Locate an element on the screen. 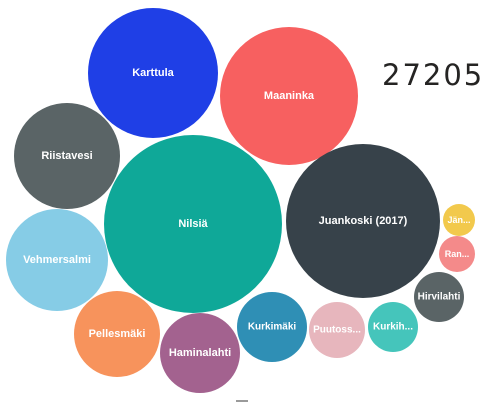 The height and width of the screenshot is (404, 489). bubble-label: Vehmersalmi is located at coordinates (57, 260).